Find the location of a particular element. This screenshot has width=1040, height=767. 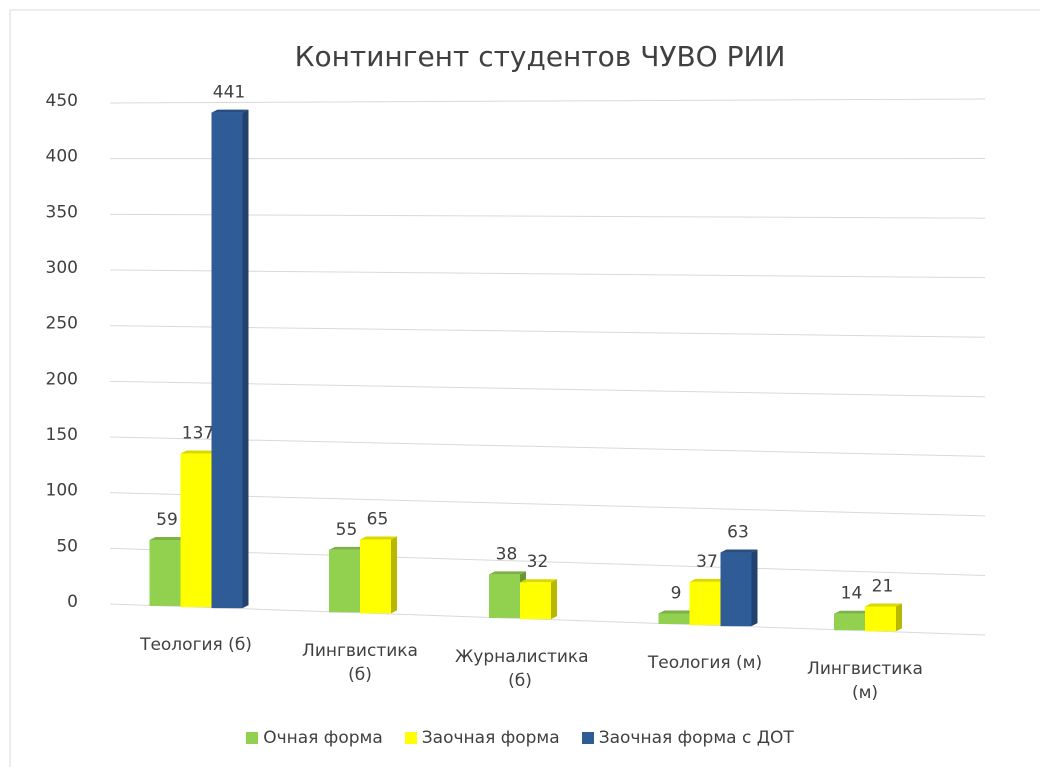

y-tick-label: 400 is located at coordinates (62, 157).